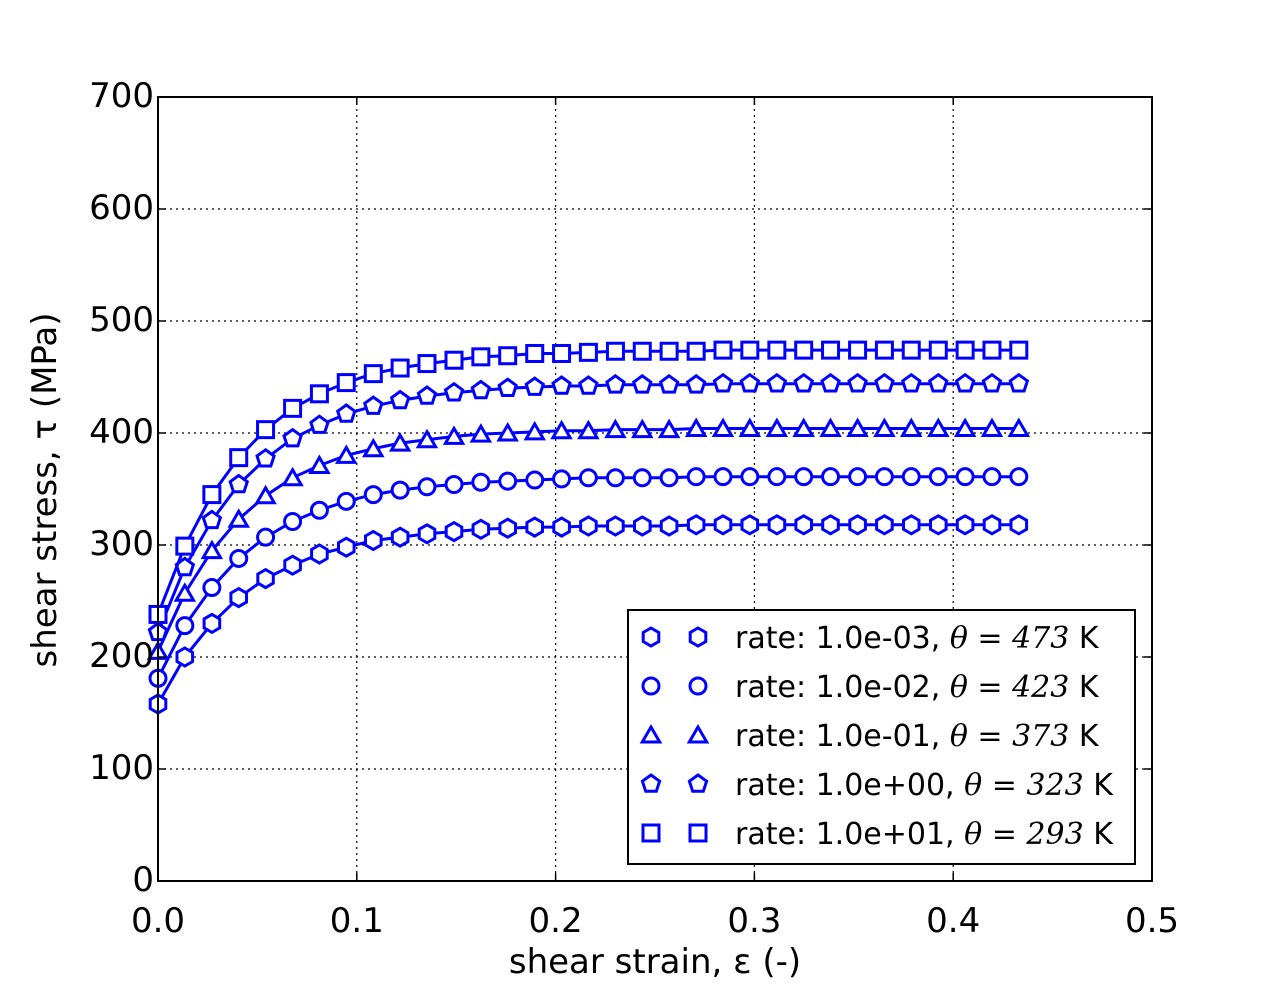 This screenshot has width=1280, height=986. What do you see at coordinates (842, 638) in the screenshot?
I see `legend-rate: rate: 1.0e-03,` at bounding box center [842, 638].